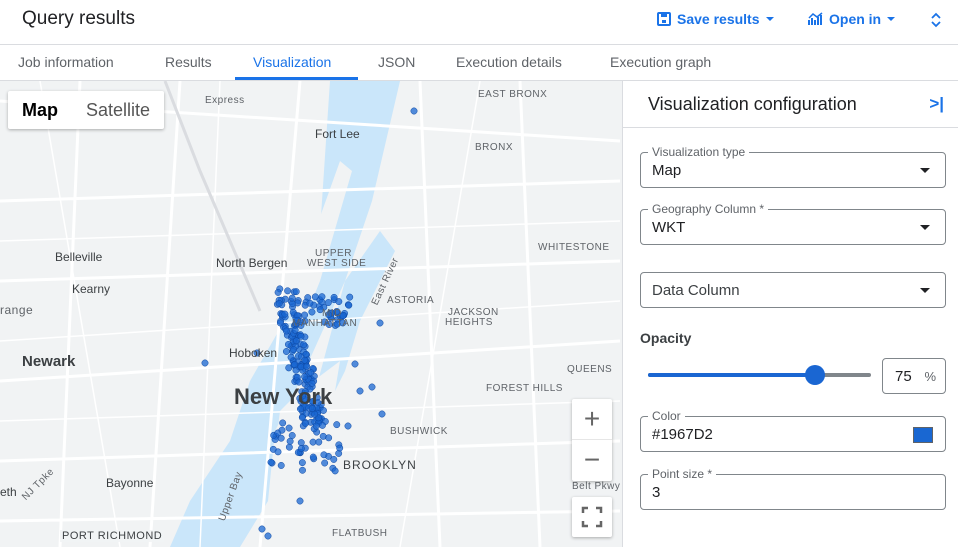 This screenshot has width=958, height=547. I want to click on open-in-label: Open in, so click(855, 19).